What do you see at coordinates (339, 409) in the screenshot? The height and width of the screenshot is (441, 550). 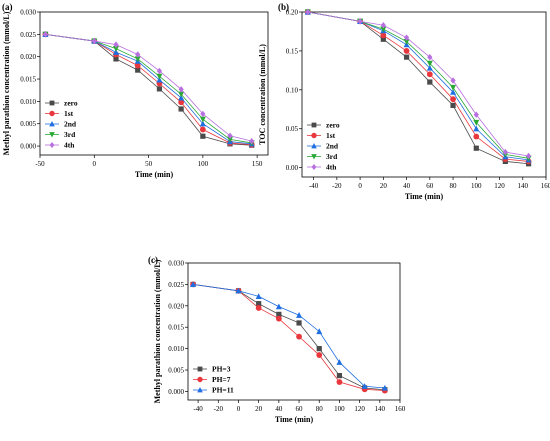 I see `x-tick-label: 100` at bounding box center [339, 409].